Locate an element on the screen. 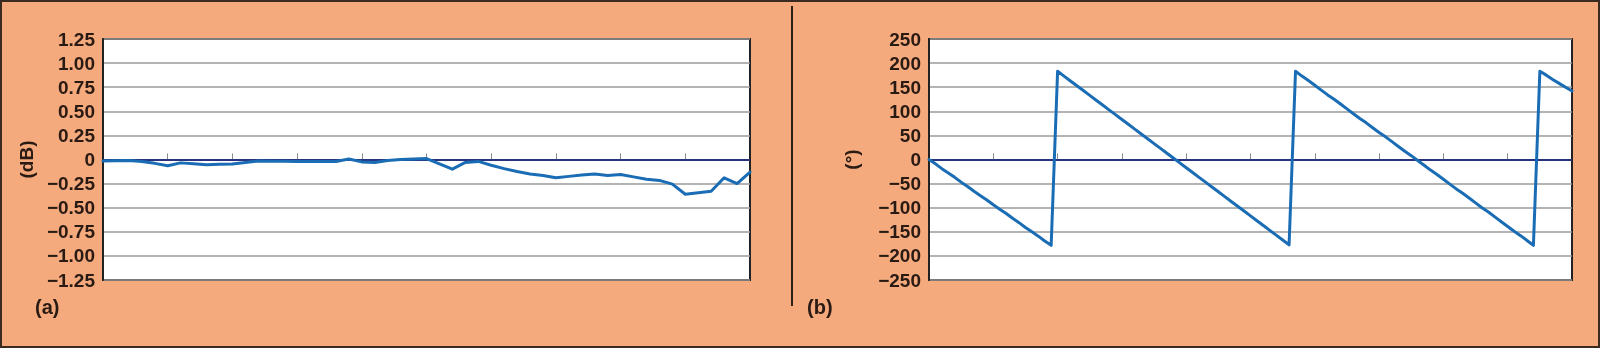 The height and width of the screenshot is (348, 1600). y-tick-label: 250 is located at coordinates (905, 39).